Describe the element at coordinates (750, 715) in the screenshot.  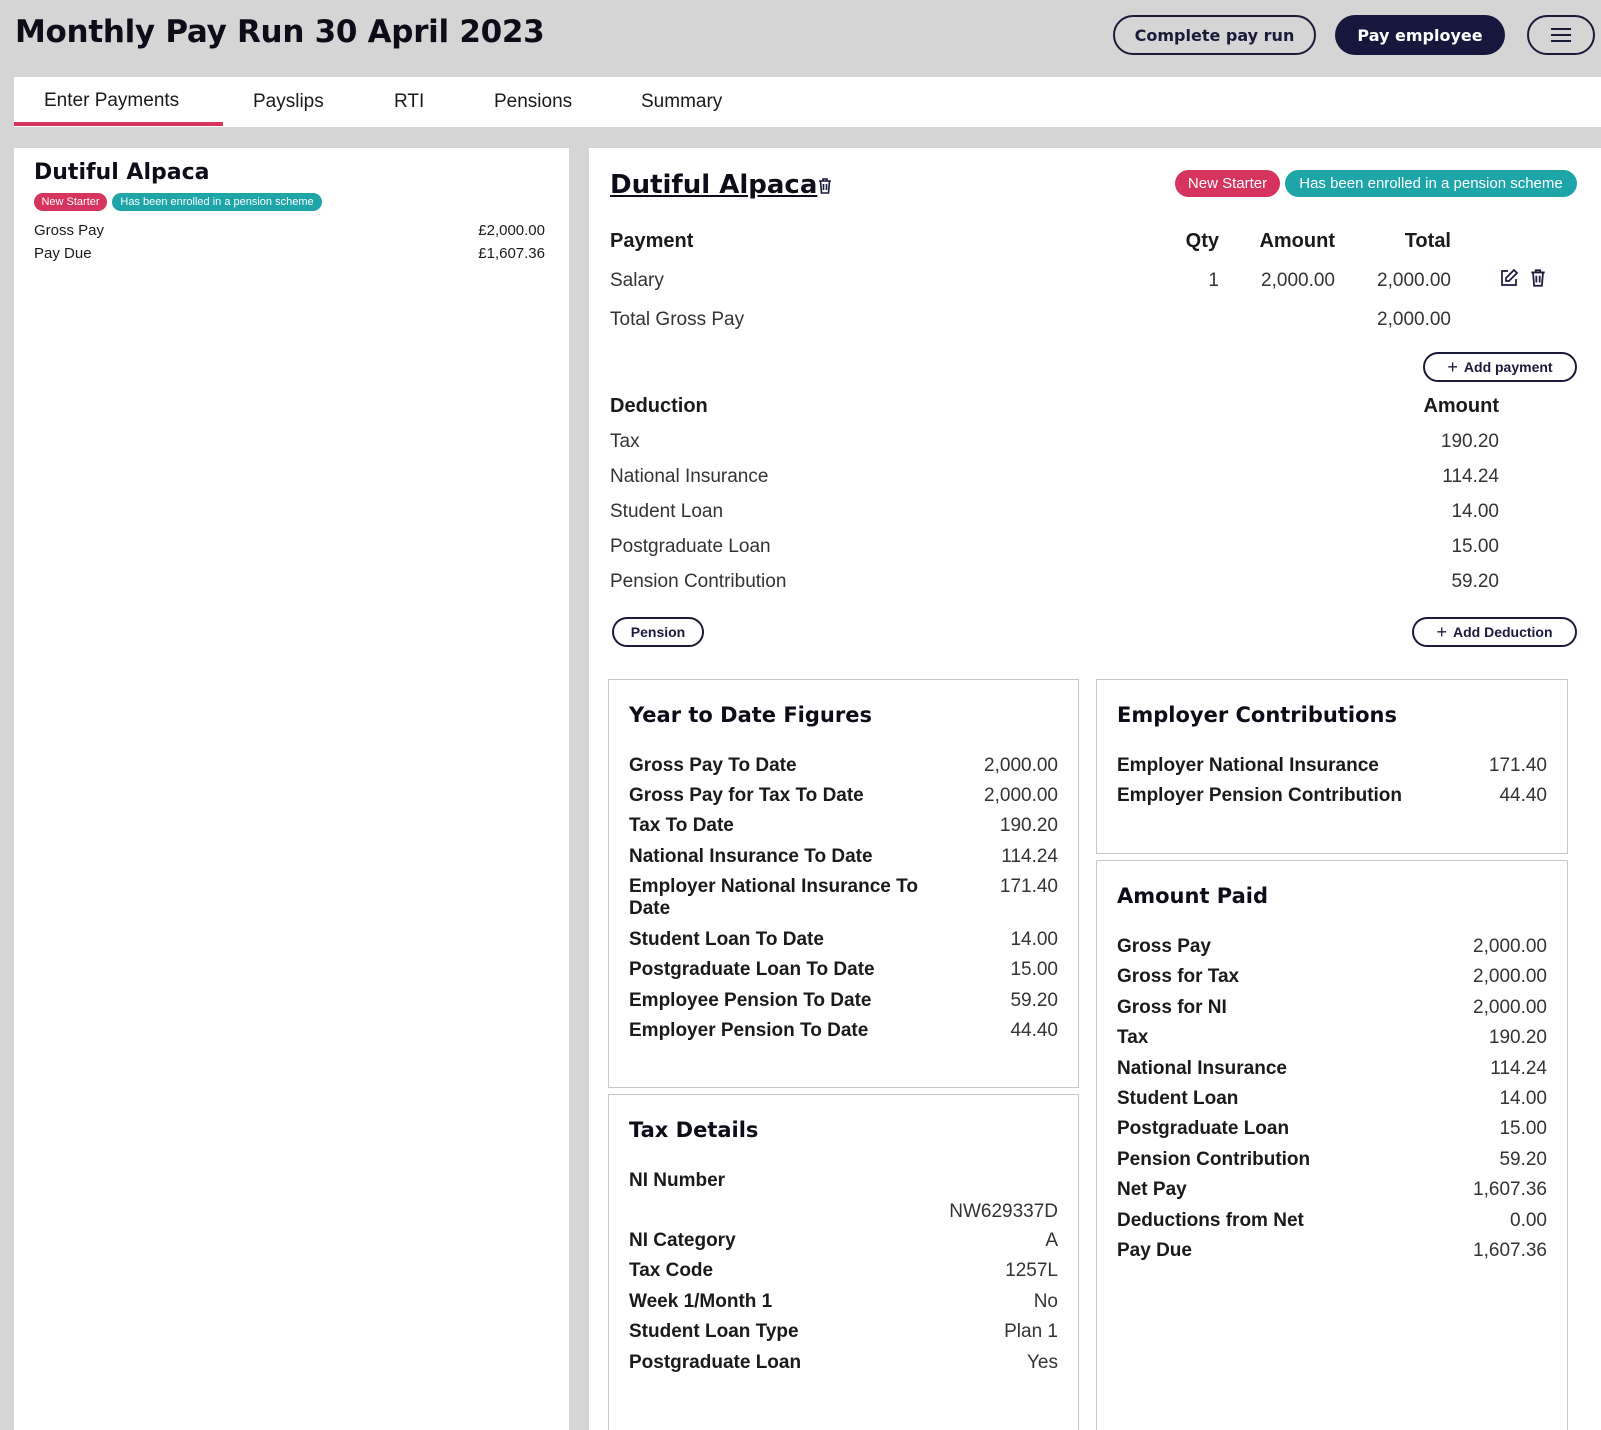
I see `ytd-title: Year to Date Figures` at that location.